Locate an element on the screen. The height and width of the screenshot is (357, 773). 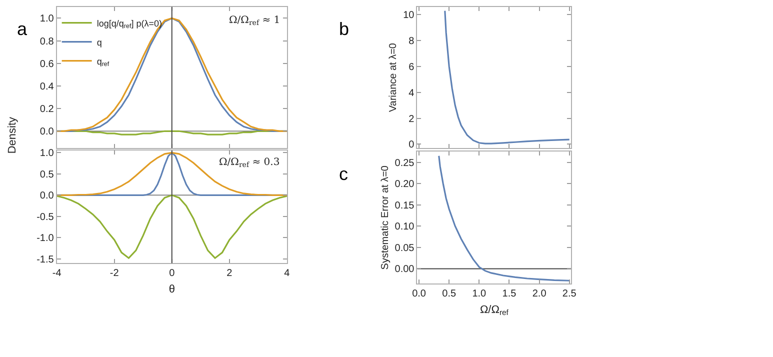
y-tick-label: 0.8 is located at coordinates (47, 42).